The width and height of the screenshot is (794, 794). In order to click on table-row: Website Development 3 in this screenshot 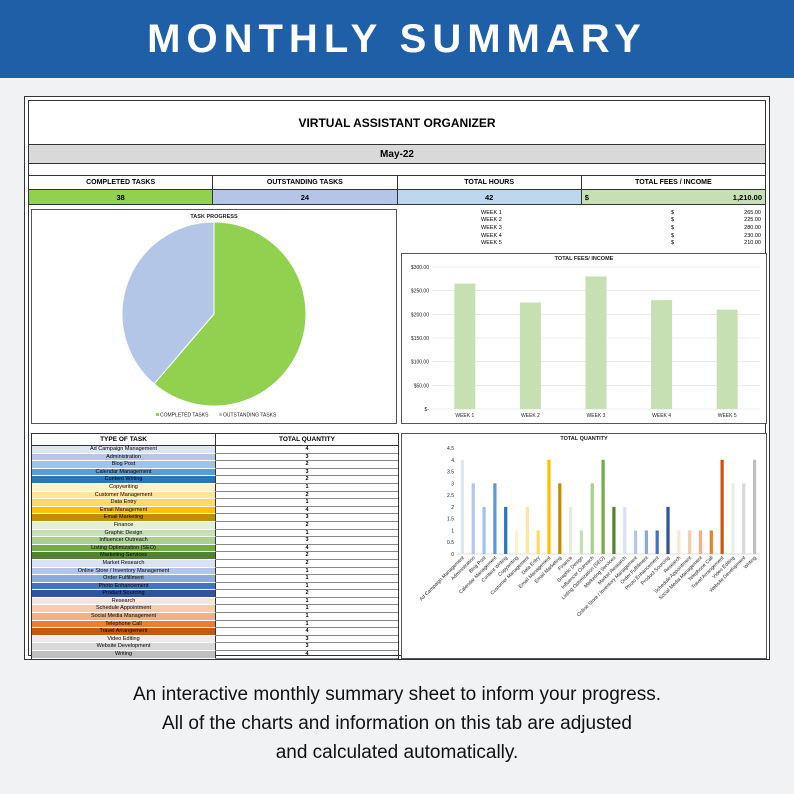, I will do `click(215, 647)`.